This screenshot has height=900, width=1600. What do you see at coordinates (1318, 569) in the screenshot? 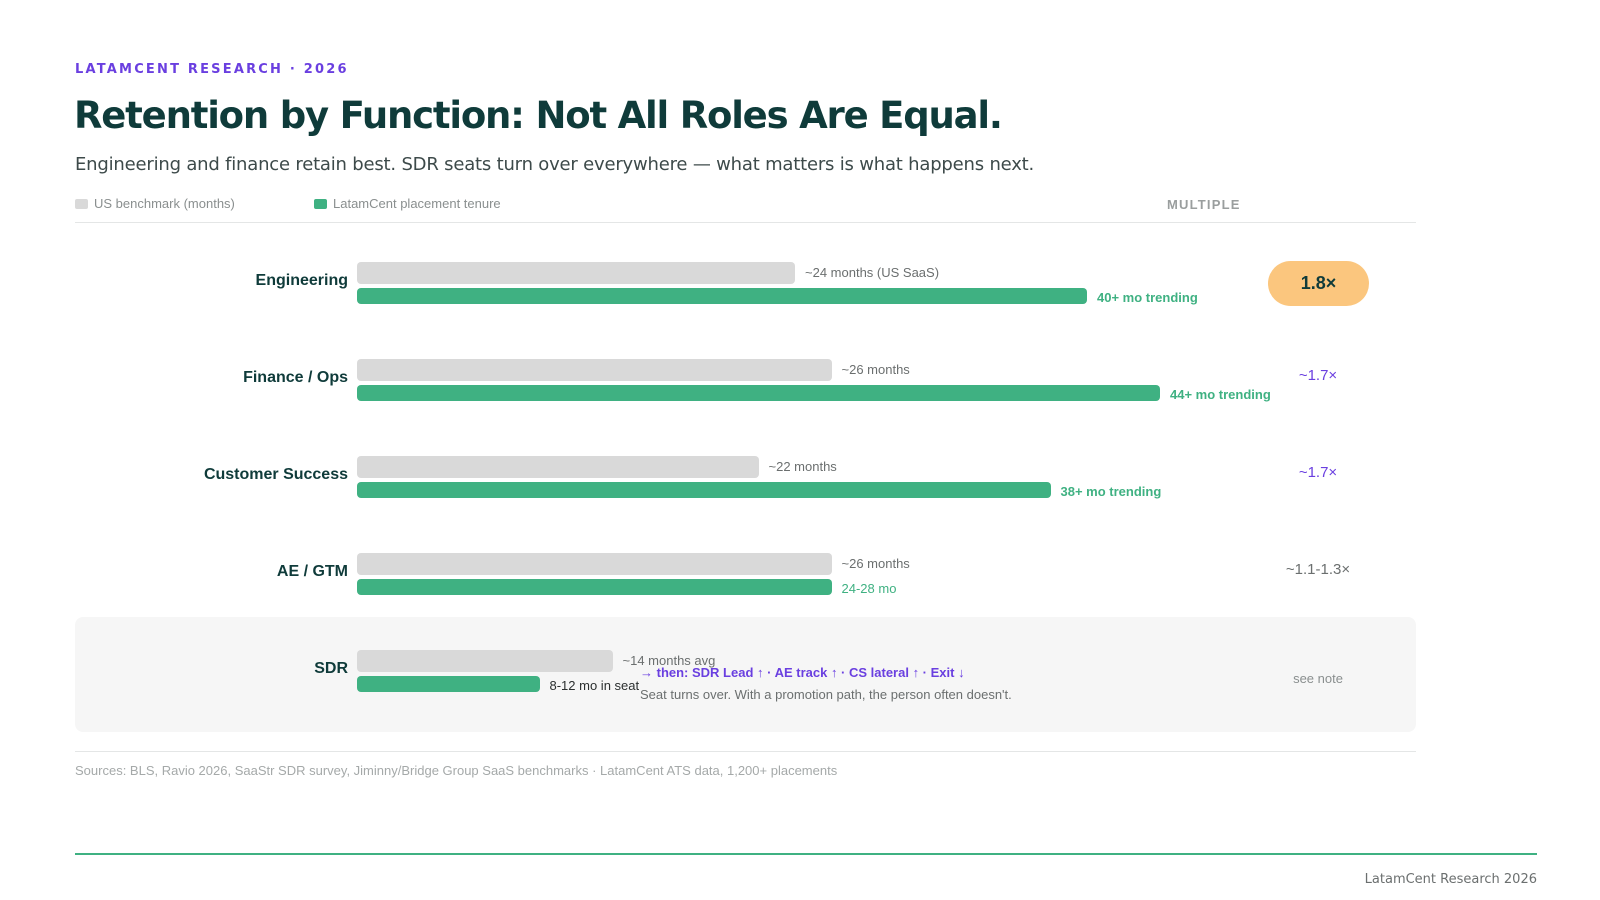
I see `multiple-value: ~1.1-1.3×` at bounding box center [1318, 569].